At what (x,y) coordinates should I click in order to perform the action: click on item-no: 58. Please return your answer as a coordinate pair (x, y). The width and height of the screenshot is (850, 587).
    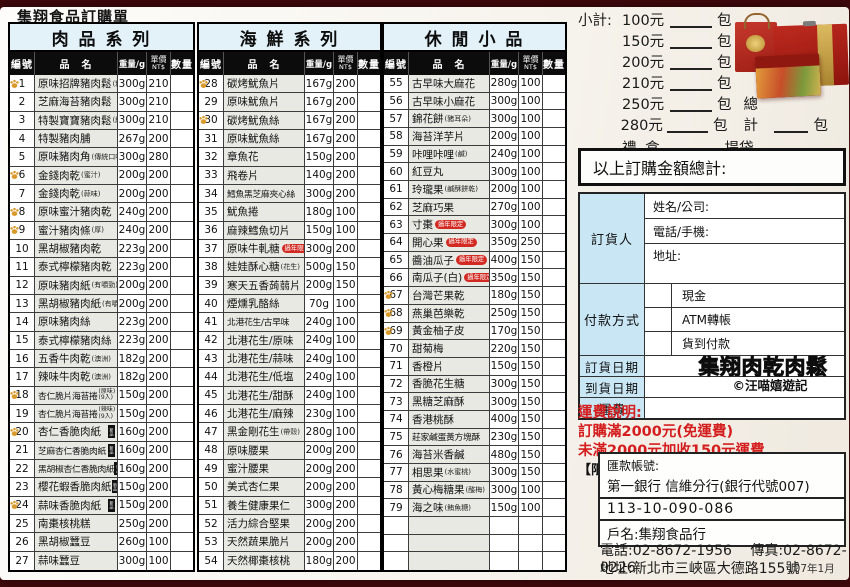
    Looking at the image, I should click on (396, 136).